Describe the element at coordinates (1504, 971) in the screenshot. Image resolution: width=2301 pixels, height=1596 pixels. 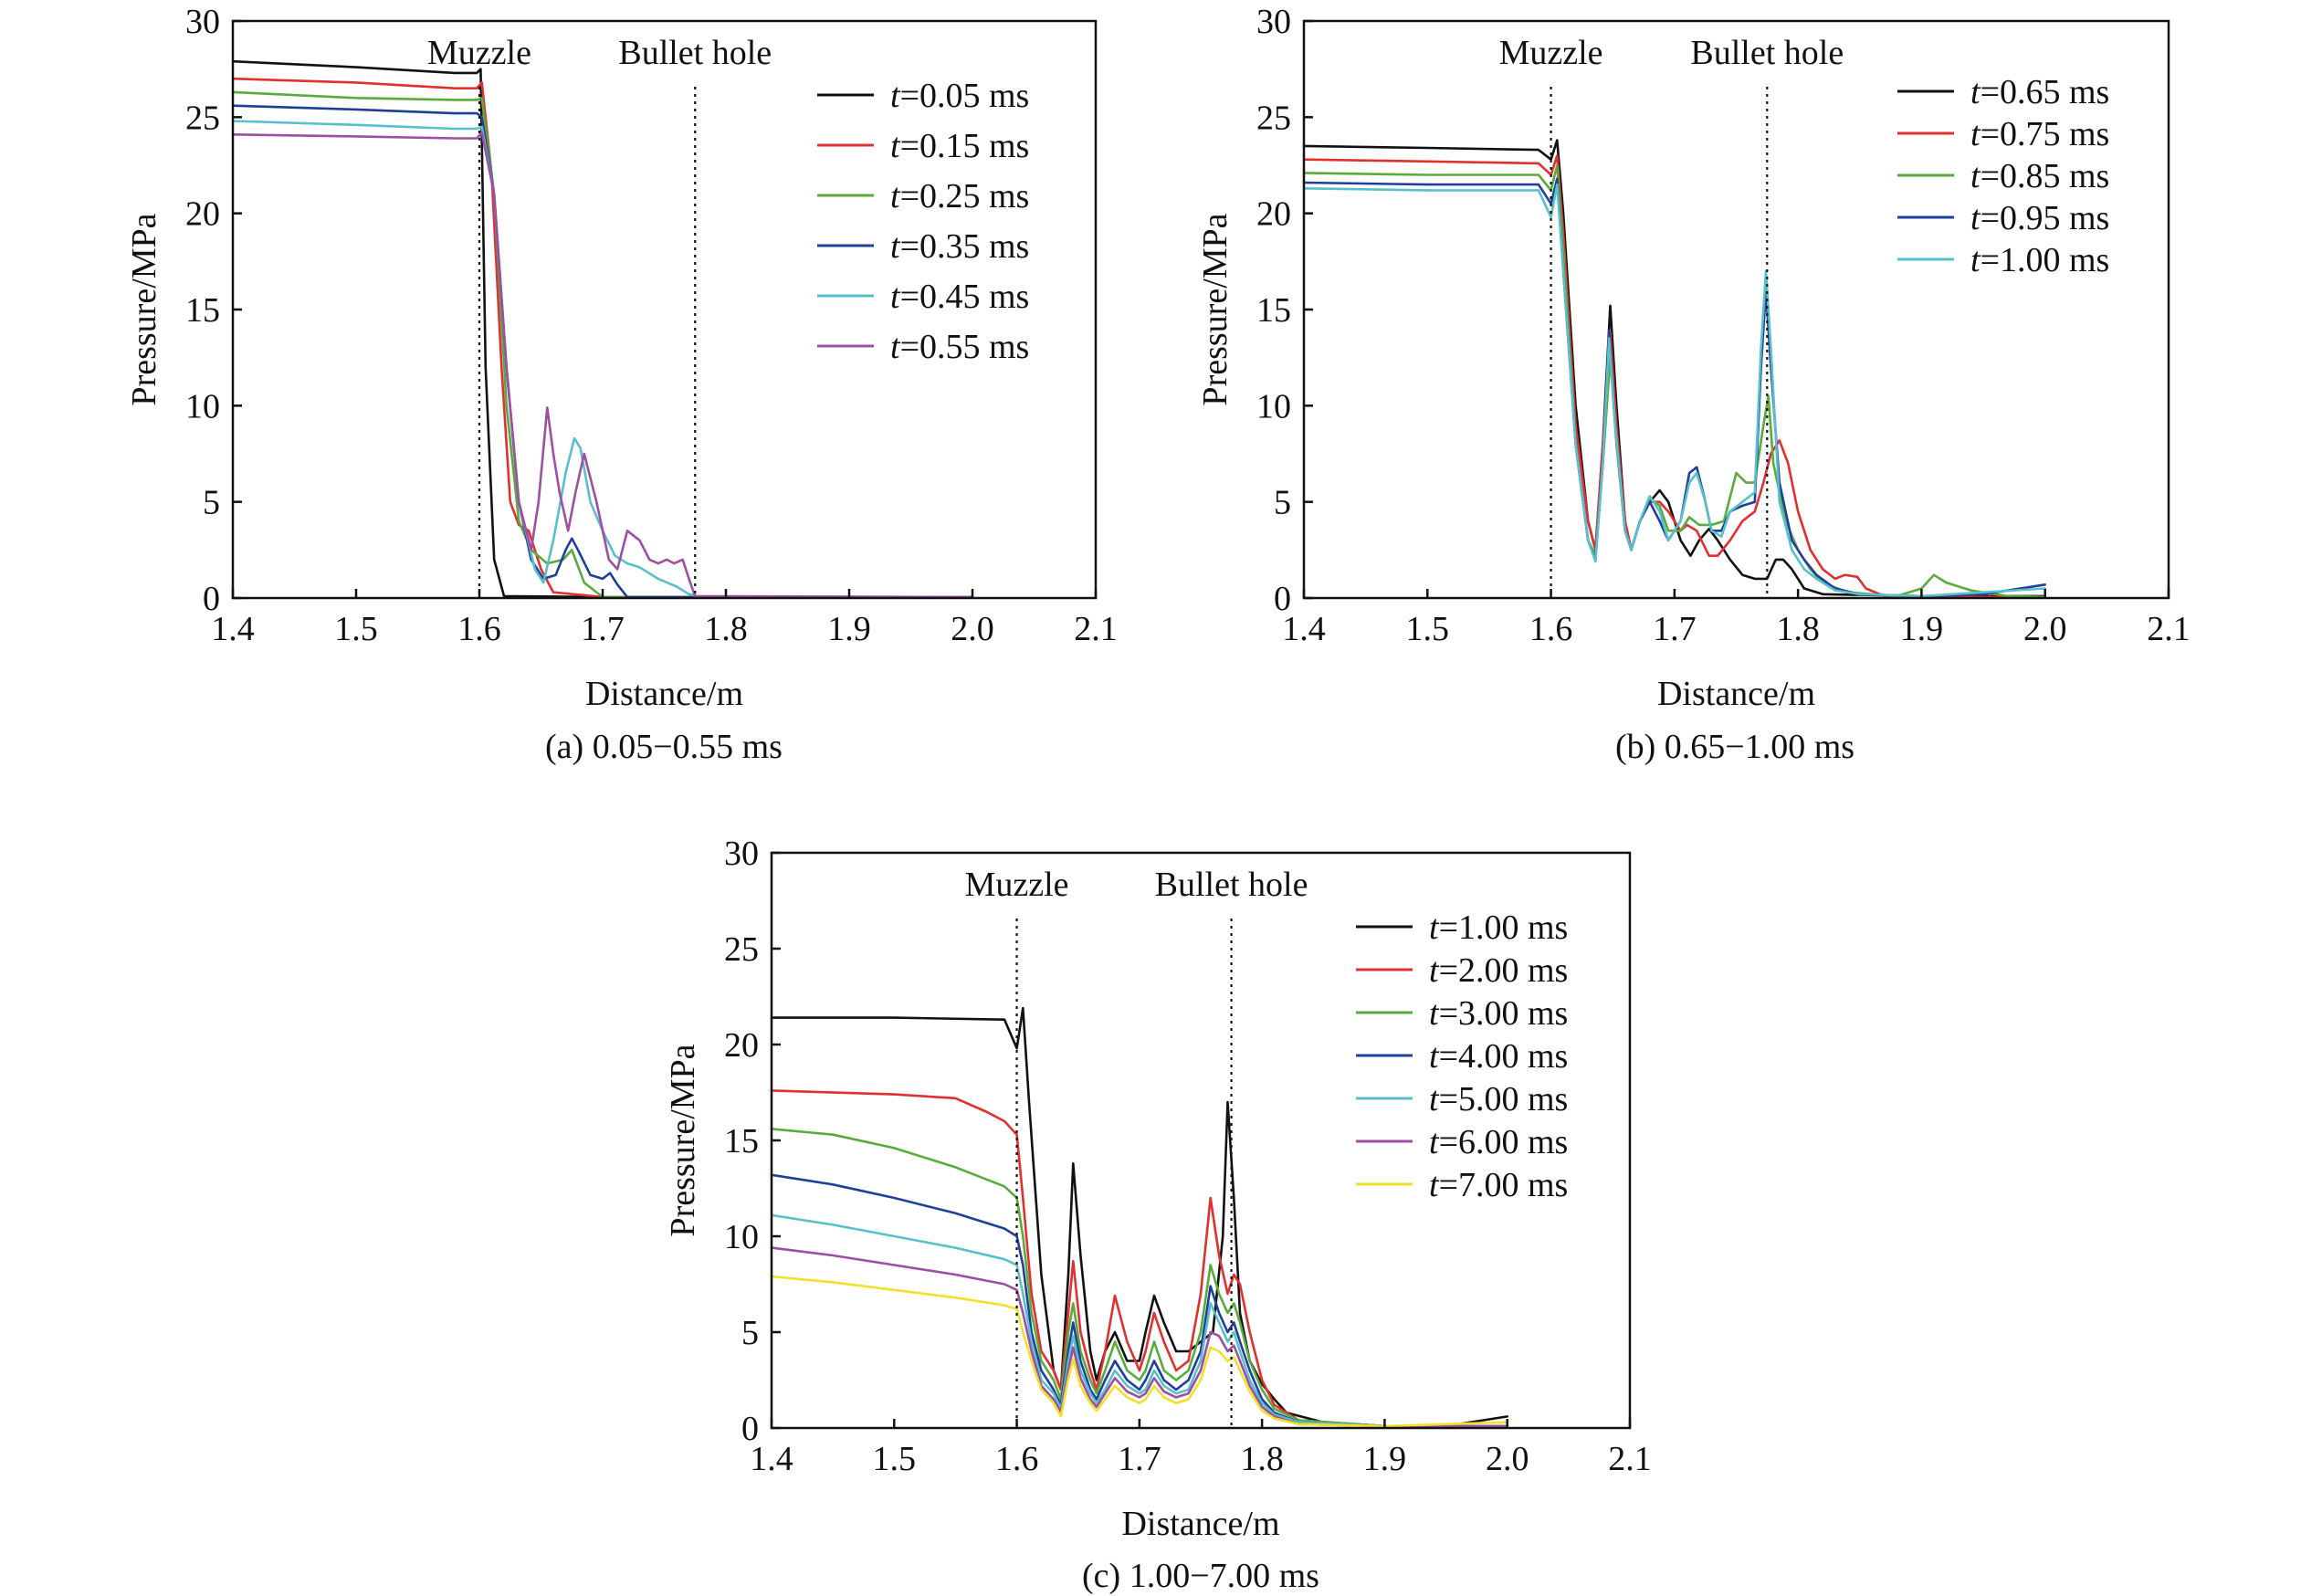
I see `legend-value: =2.00 ms` at that location.